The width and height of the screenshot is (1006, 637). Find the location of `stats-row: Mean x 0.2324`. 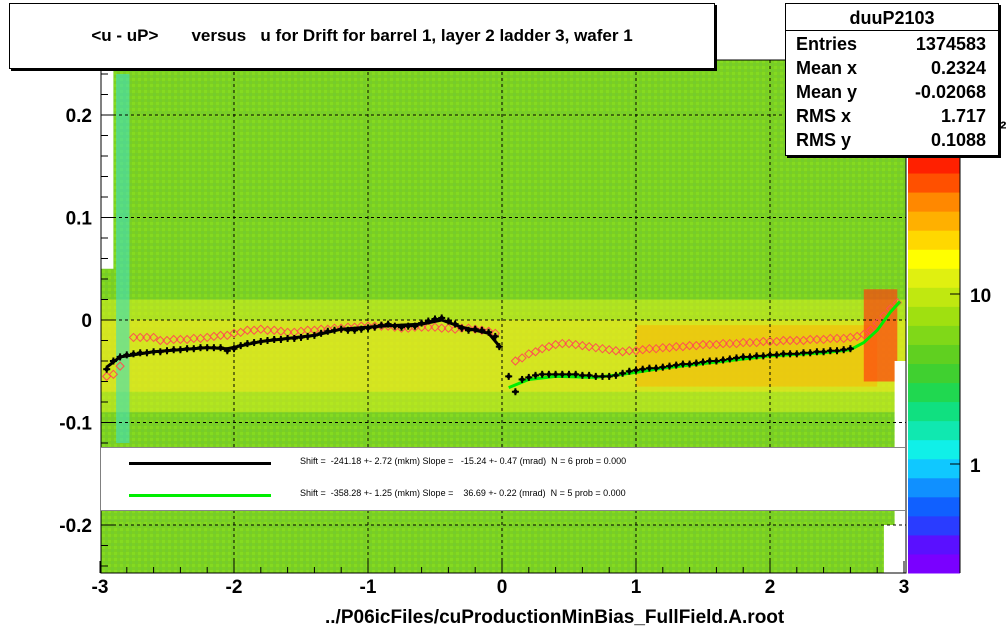

stats-row: Mean x 0.2324 is located at coordinates (892, 67).